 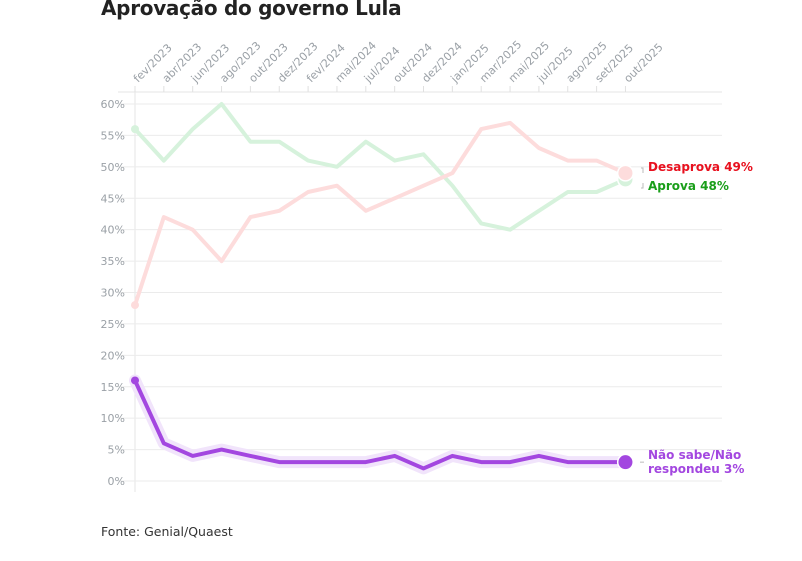 I want to click on y-tick-label: 30%, so click(x=113, y=293).